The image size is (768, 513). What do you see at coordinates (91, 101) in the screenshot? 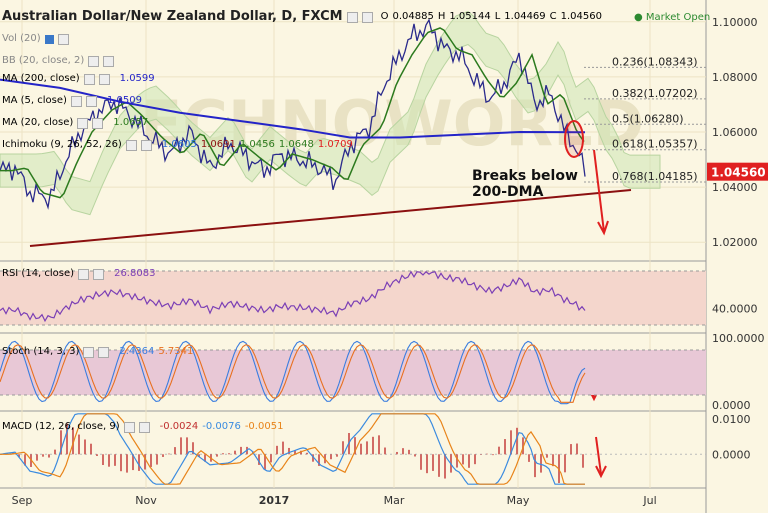
I see `ma5-settings-icon` at bounding box center [91, 101].